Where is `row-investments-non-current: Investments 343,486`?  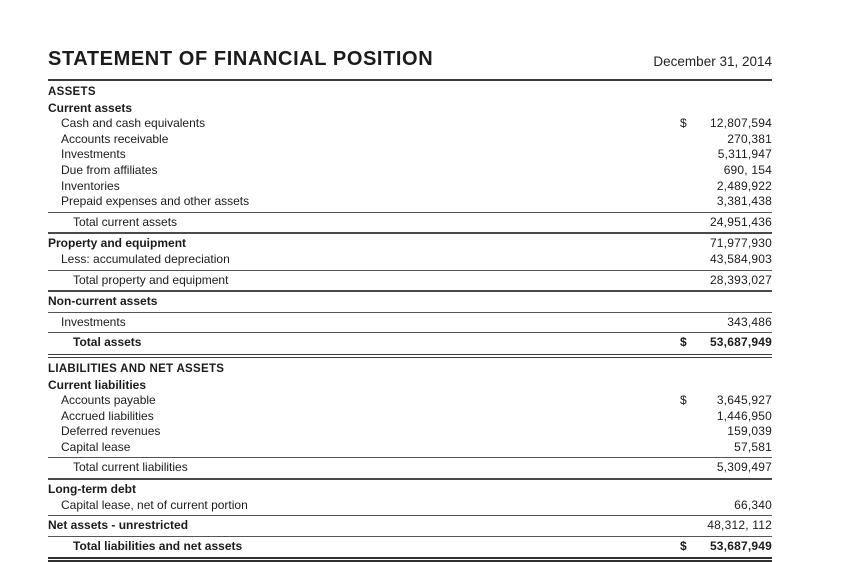 row-investments-non-current: Investments 343,486 is located at coordinates (410, 323).